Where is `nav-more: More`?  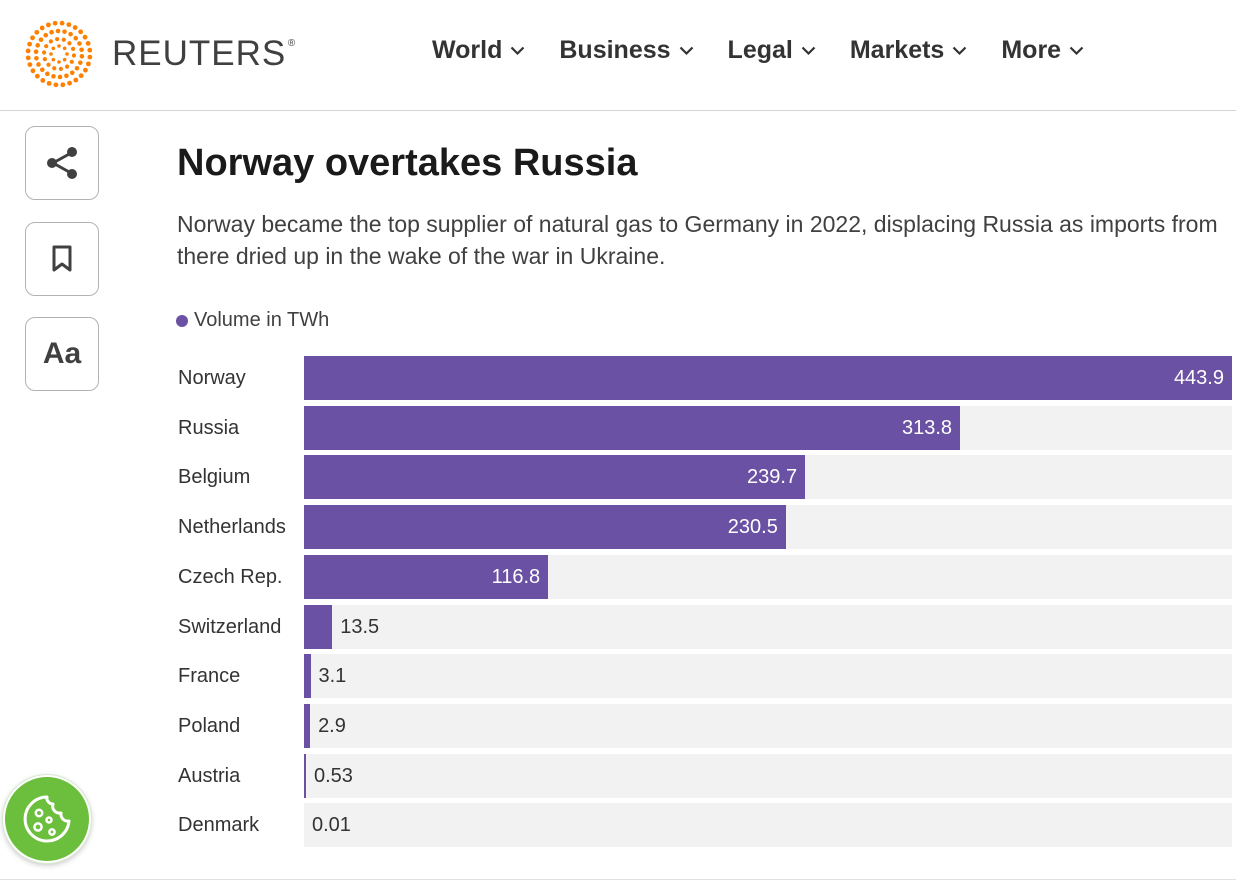
nav-more: More is located at coordinates (1042, 50).